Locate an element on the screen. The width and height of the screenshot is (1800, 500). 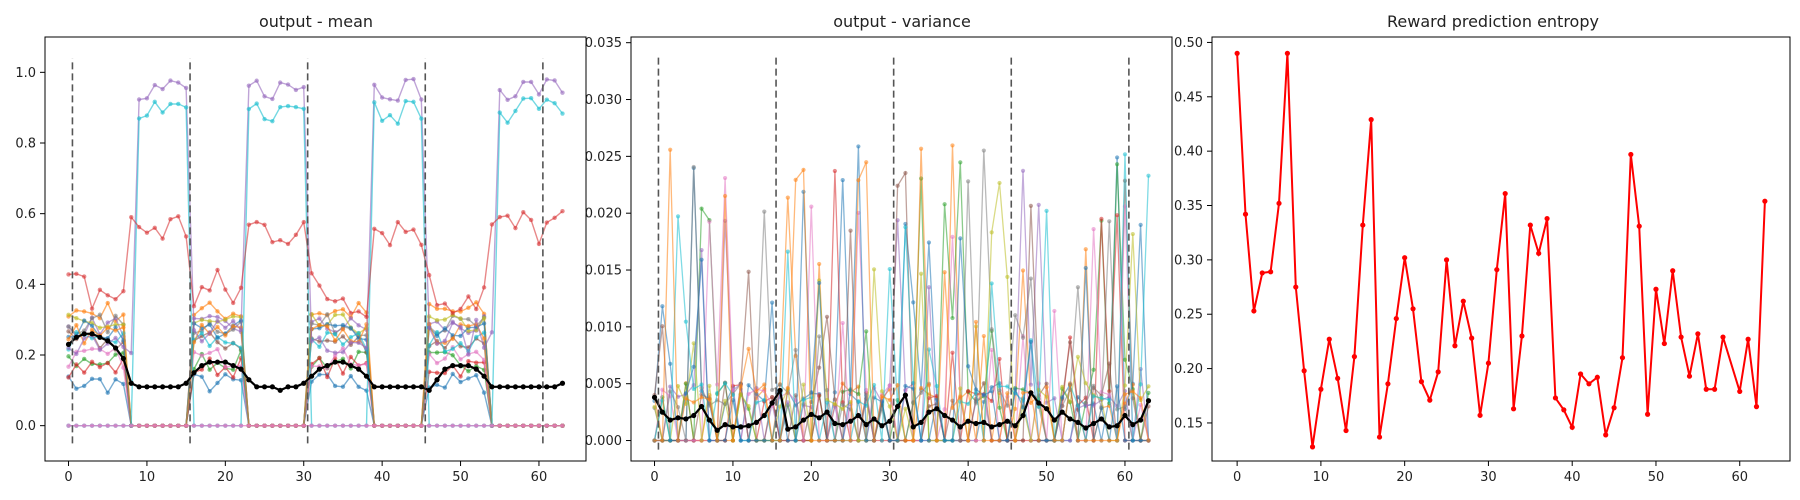
y-tick-label: 0.4 is located at coordinates (25, 285).